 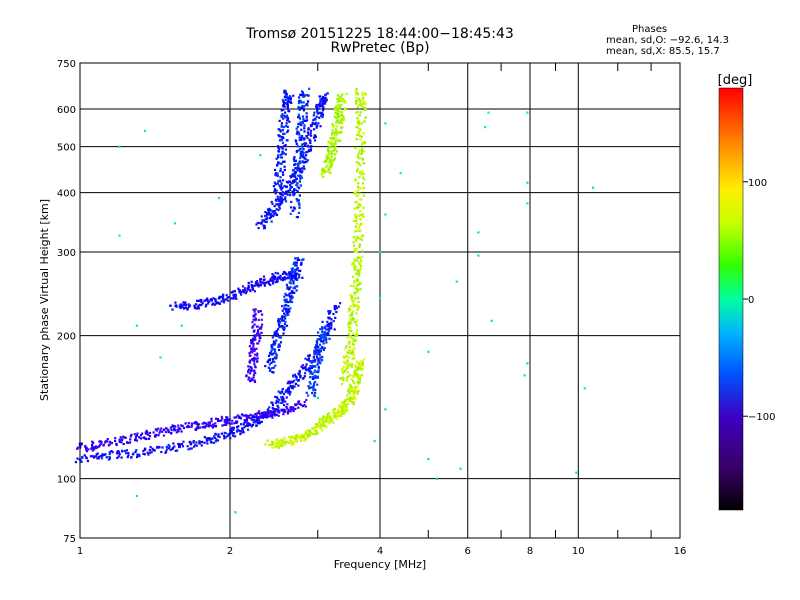 I want to click on y-tick-label: 400, so click(x=66, y=194).